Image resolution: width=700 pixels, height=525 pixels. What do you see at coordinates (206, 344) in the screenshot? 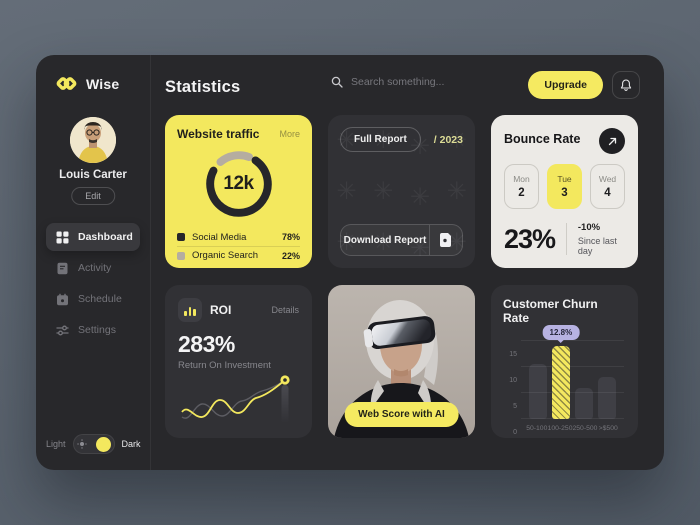
I see `roi-value: 283%` at bounding box center [206, 344].